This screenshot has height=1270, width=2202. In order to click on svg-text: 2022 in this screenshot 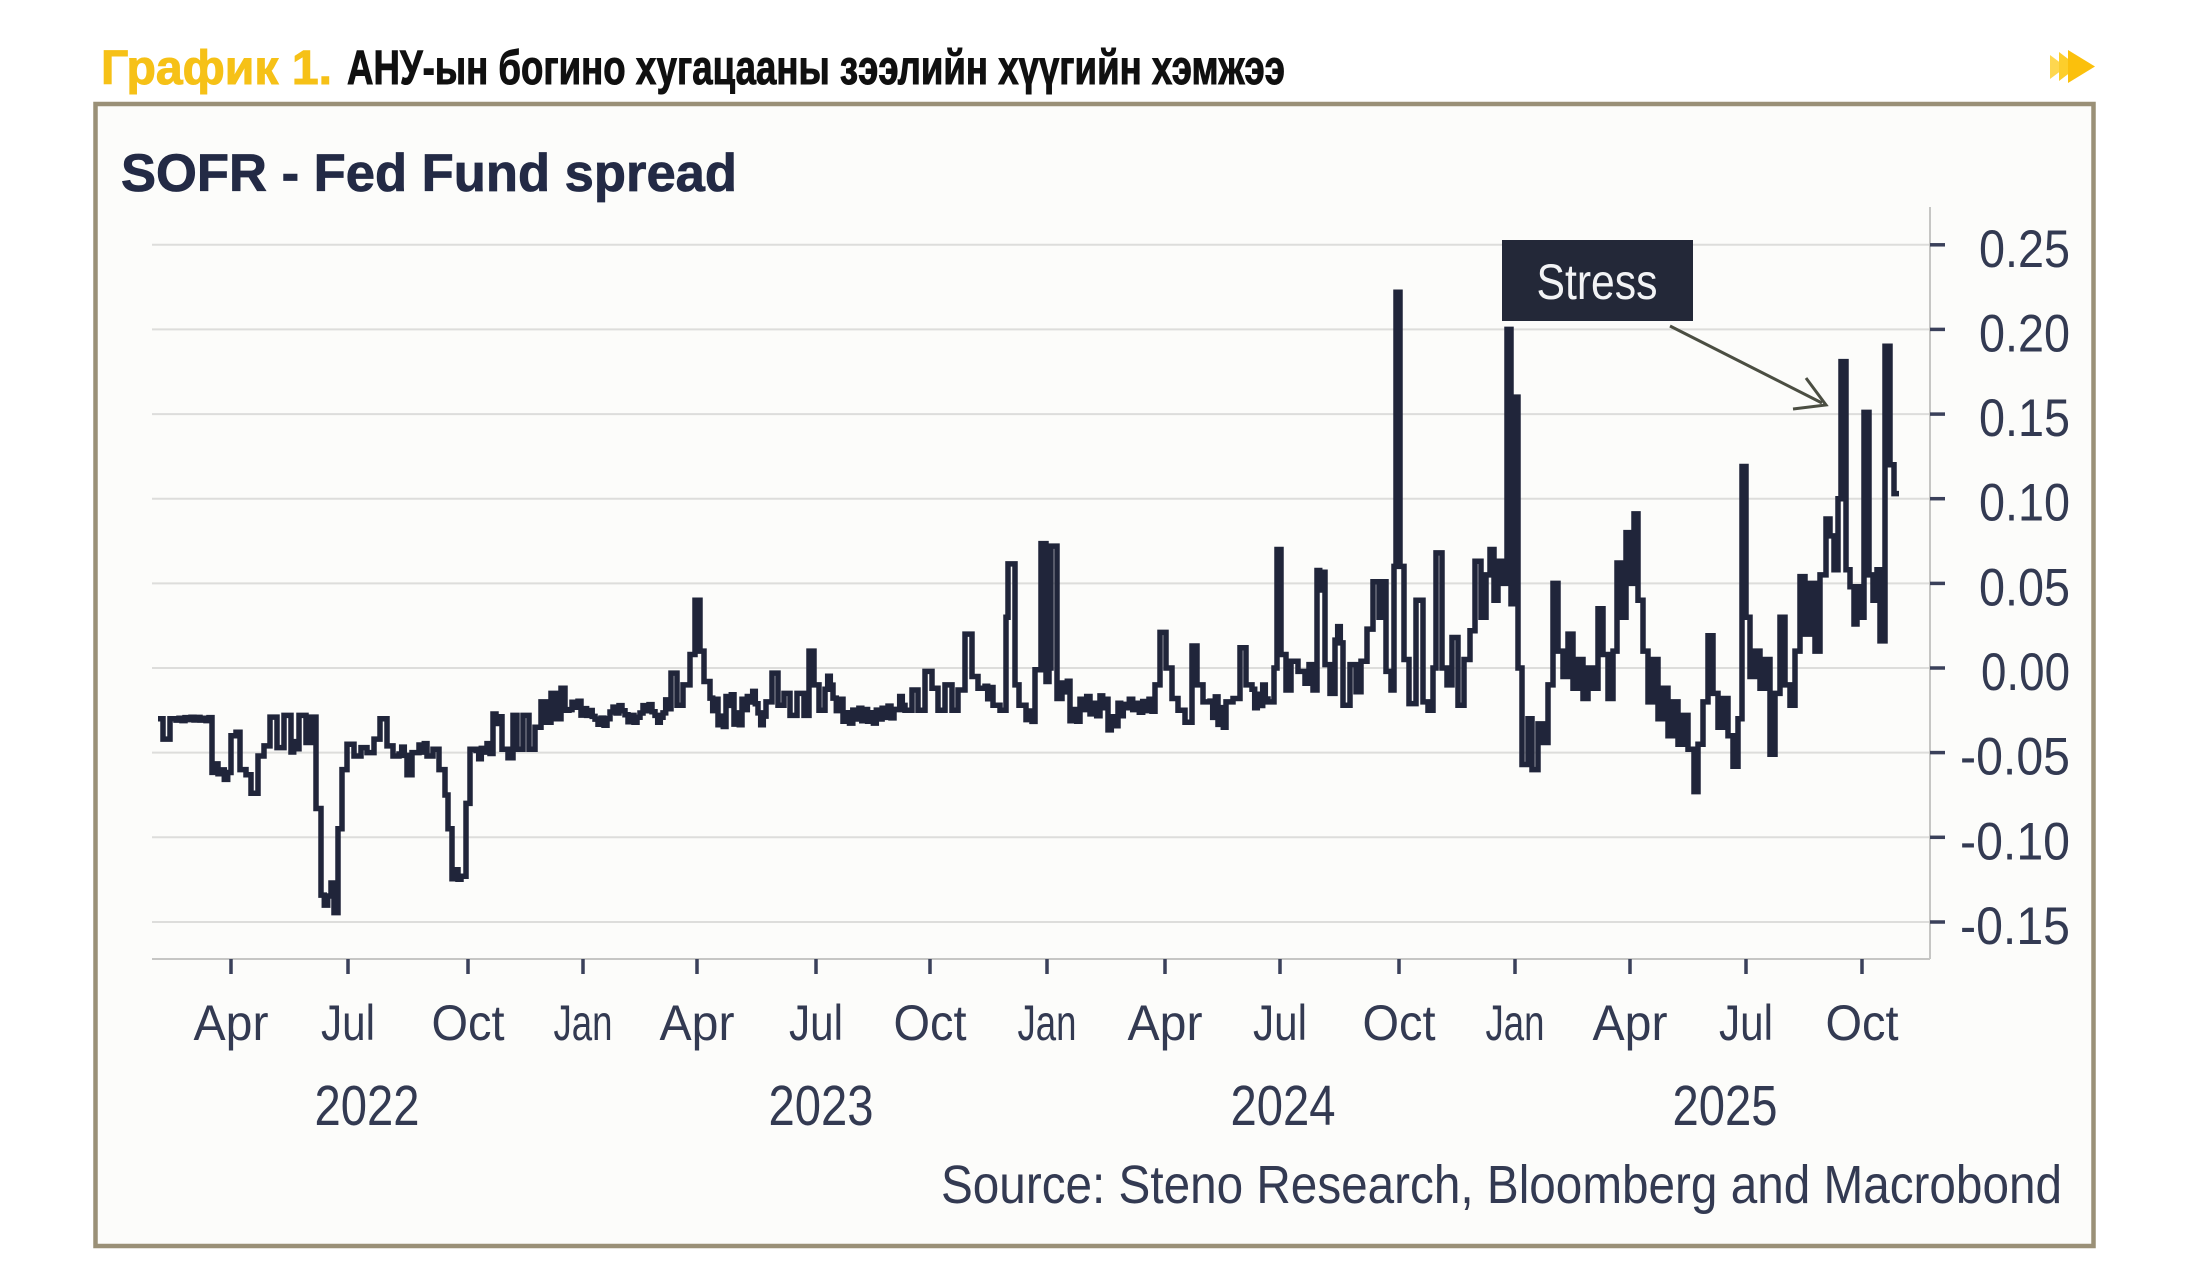, I will do `click(367, 1106)`.